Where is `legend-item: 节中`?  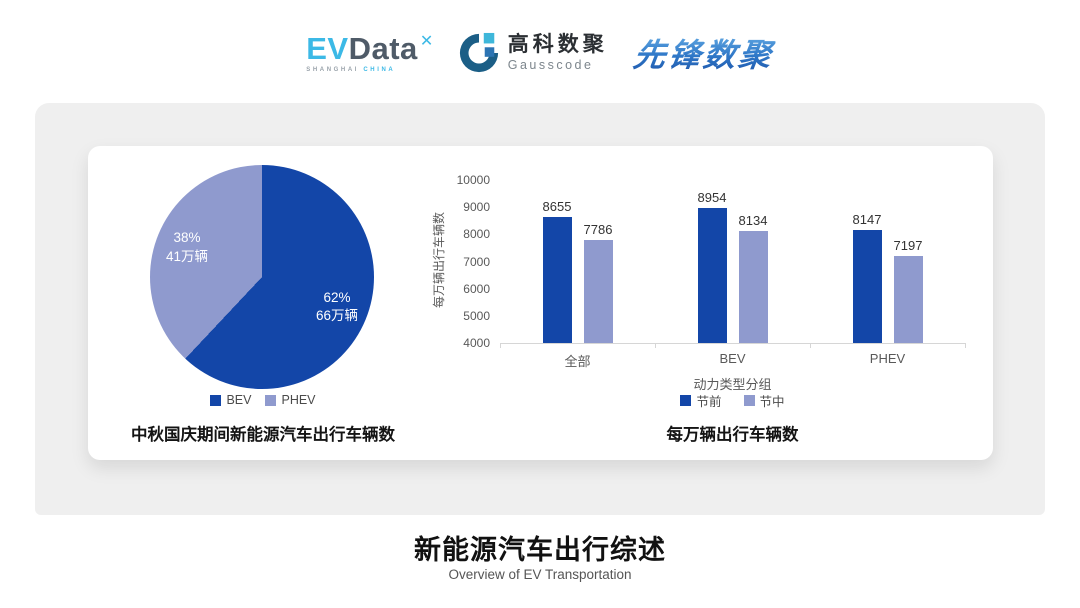 legend-item: 节中 is located at coordinates (764, 400).